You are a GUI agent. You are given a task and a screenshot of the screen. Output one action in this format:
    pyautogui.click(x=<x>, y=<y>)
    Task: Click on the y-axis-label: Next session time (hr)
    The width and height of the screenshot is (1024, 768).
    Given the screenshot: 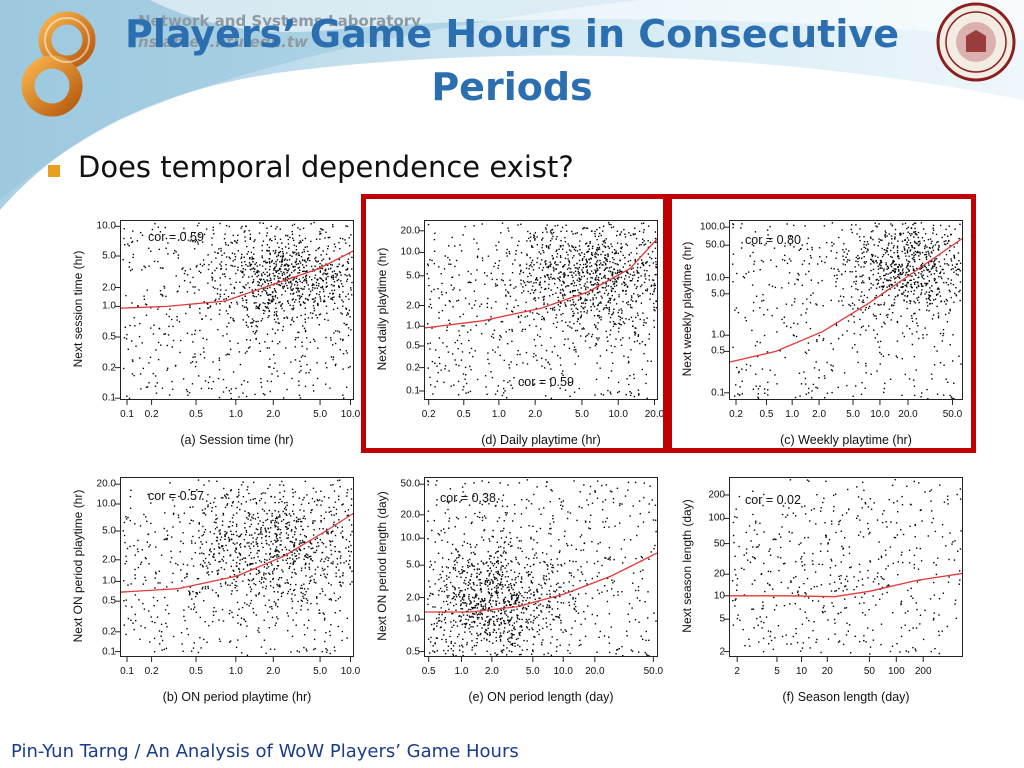 What is the action you would take?
    pyautogui.click(x=78, y=309)
    